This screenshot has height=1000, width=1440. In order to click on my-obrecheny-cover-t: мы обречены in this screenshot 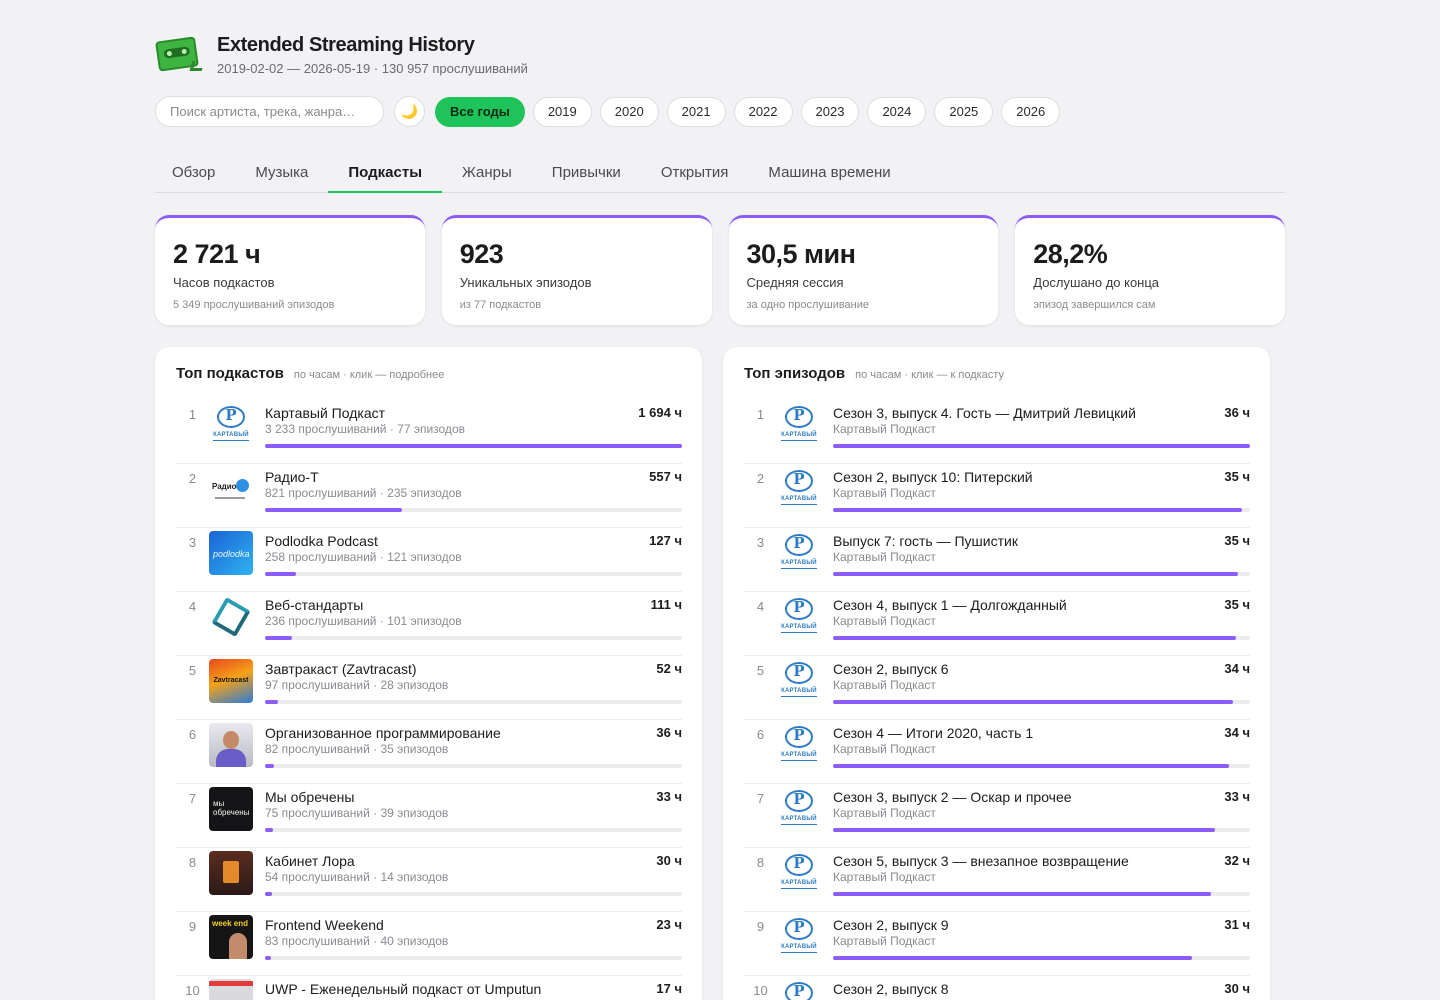, I will do `click(231, 808)`.